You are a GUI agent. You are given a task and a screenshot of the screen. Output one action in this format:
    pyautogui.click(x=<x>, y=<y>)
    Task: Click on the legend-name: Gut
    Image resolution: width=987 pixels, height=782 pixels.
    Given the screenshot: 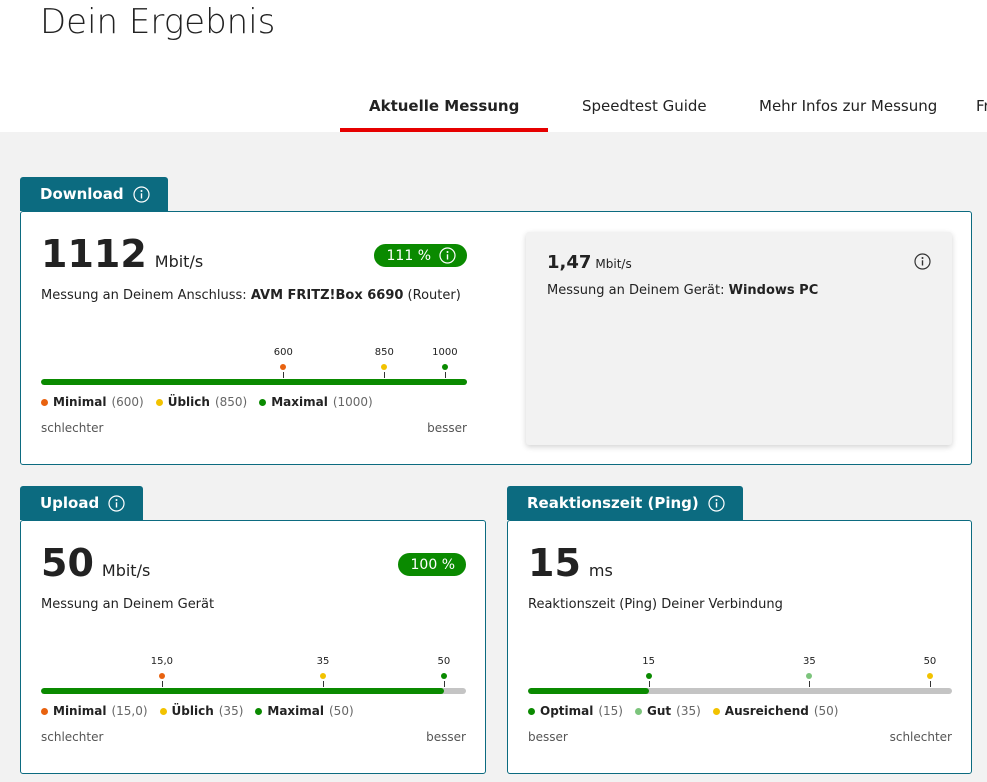 What is the action you would take?
    pyautogui.click(x=659, y=711)
    